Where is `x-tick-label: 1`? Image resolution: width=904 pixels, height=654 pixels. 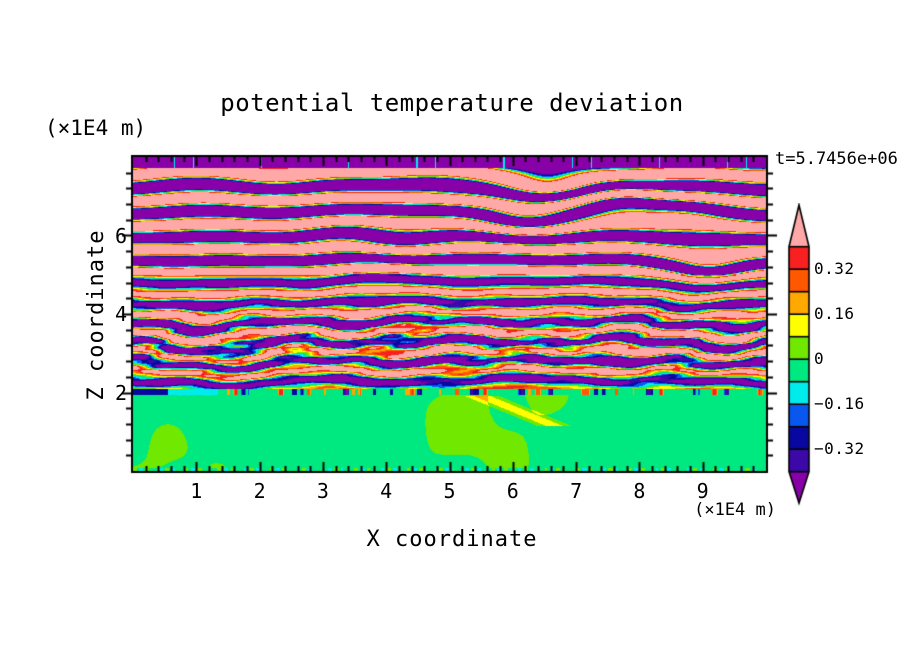 x-tick-label: 1 is located at coordinates (196, 491).